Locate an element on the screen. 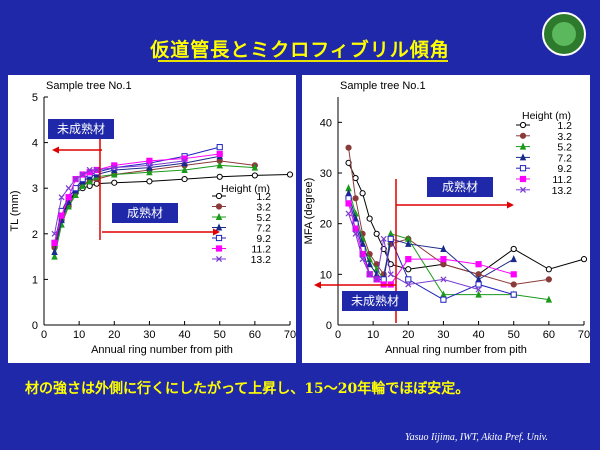 This screenshot has width=600, height=450. x-tick-label: 10 is located at coordinates (373, 335).